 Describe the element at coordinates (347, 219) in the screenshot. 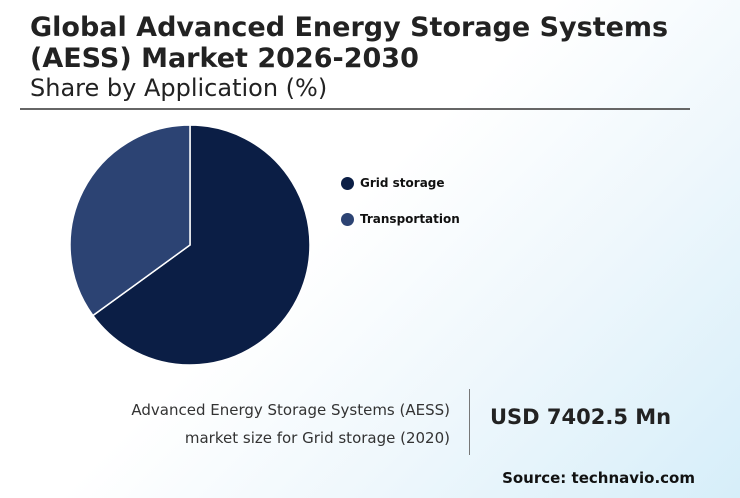

I see `legend-swatch-transportation` at that location.